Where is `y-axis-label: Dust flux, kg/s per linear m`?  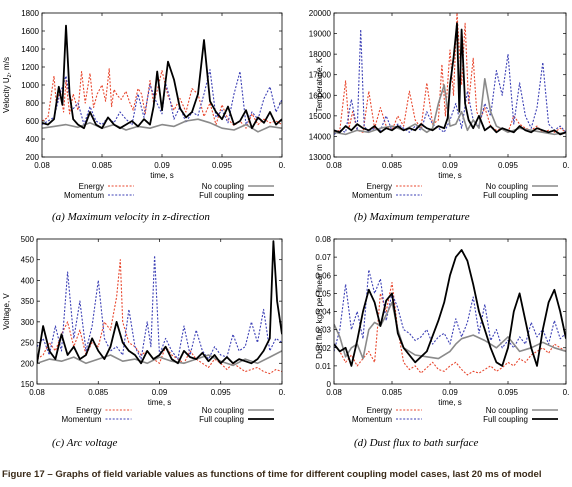 y-axis-label: Dust flux, kg/s per linear m is located at coordinates (319, 311).